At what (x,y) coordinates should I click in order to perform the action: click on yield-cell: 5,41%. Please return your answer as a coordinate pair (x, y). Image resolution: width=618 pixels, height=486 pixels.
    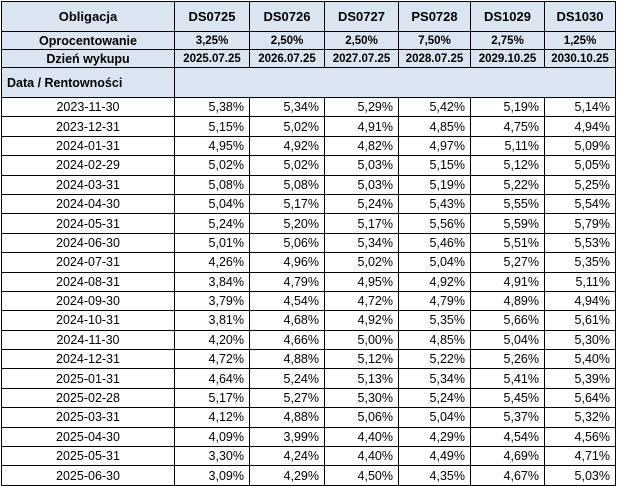
    Looking at the image, I should click on (507, 378).